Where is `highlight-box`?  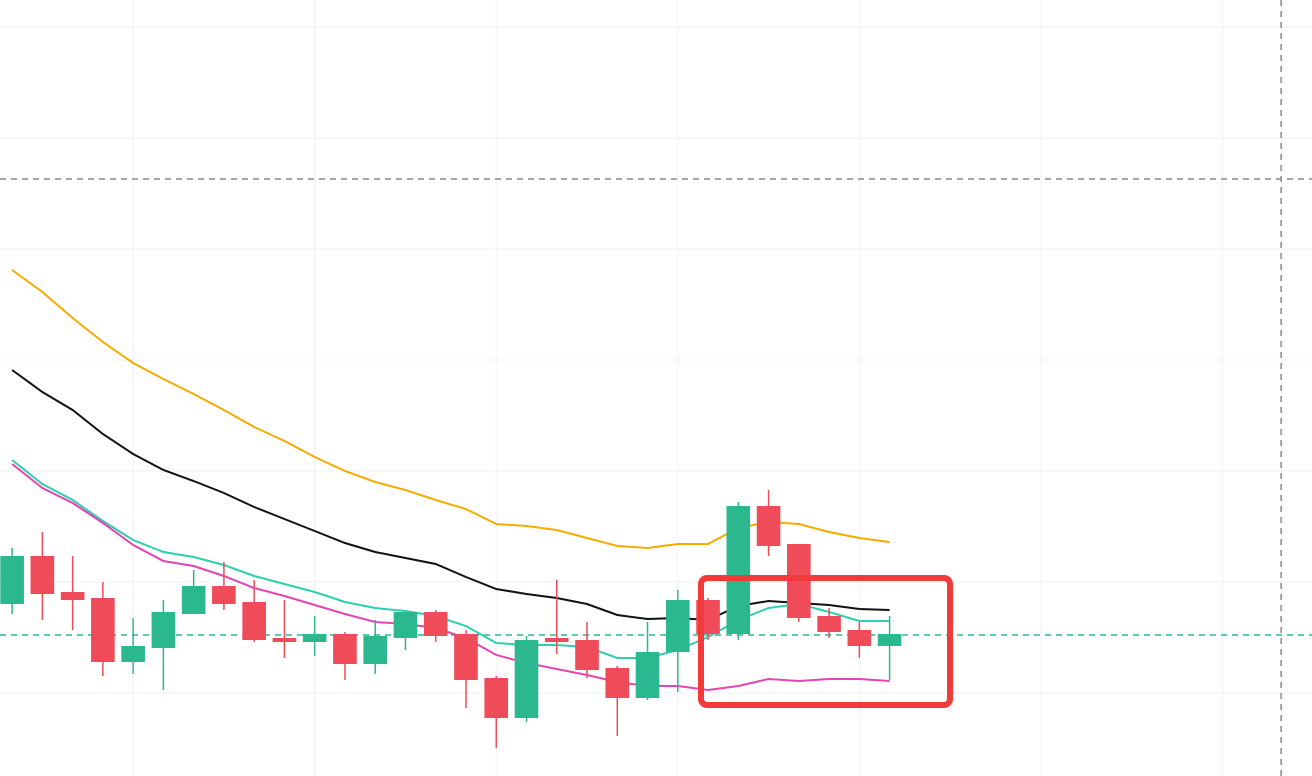
highlight-box is located at coordinates (825, 641).